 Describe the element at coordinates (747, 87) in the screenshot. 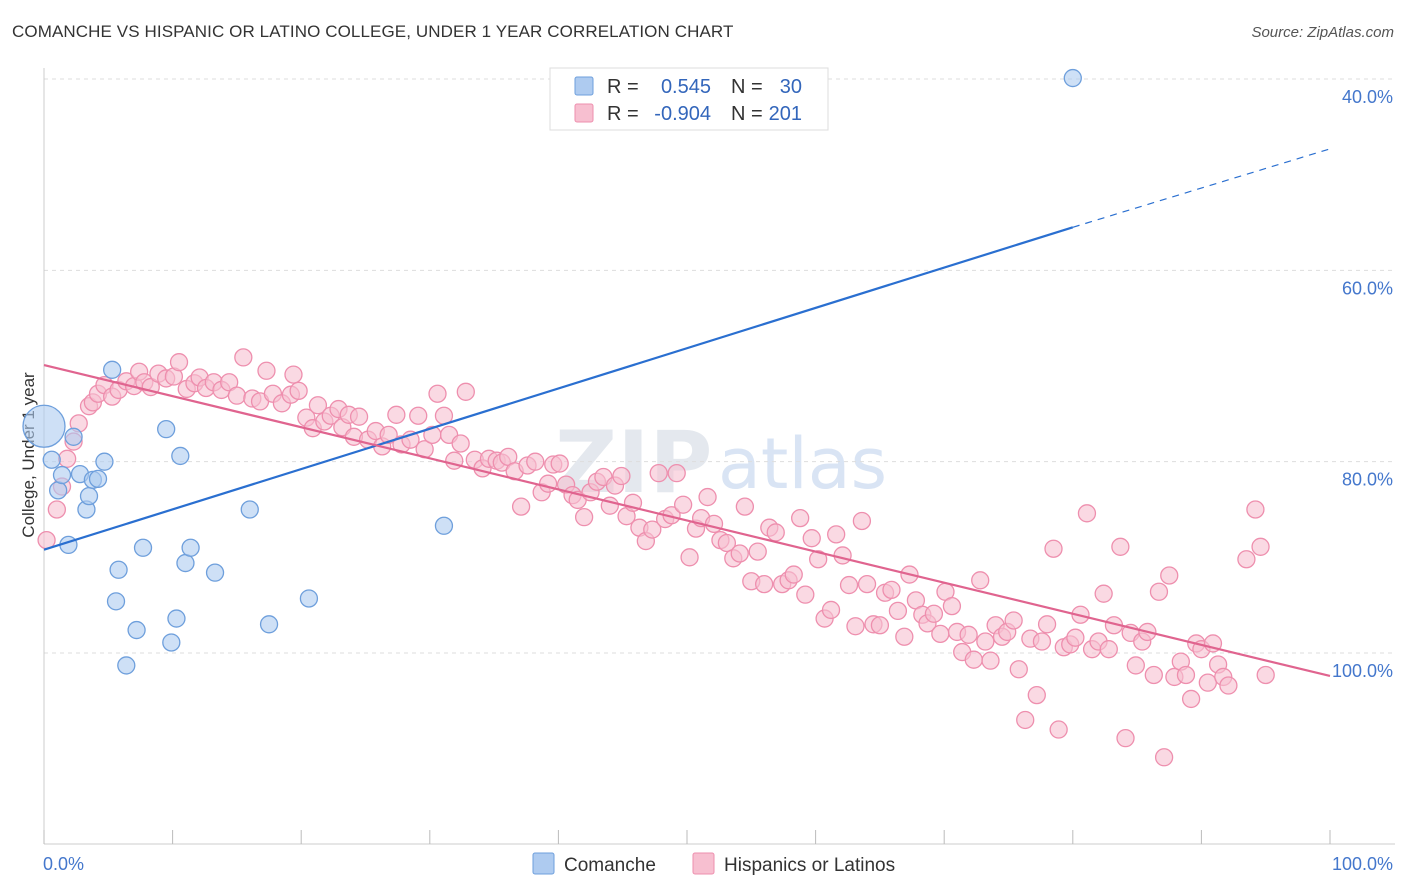

I see `legend-n-label-comanche: N =` at that location.